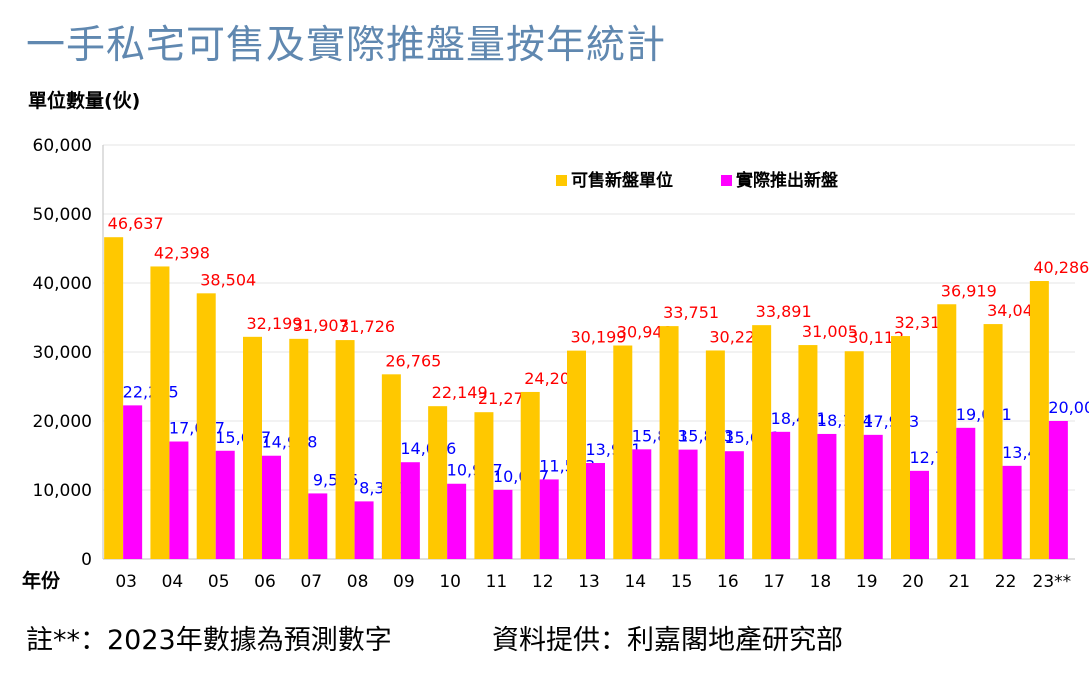 The height and width of the screenshot is (675, 1089). What do you see at coordinates (821, 582) in the screenshot?
I see `x-tick-label: 18` at bounding box center [821, 582].